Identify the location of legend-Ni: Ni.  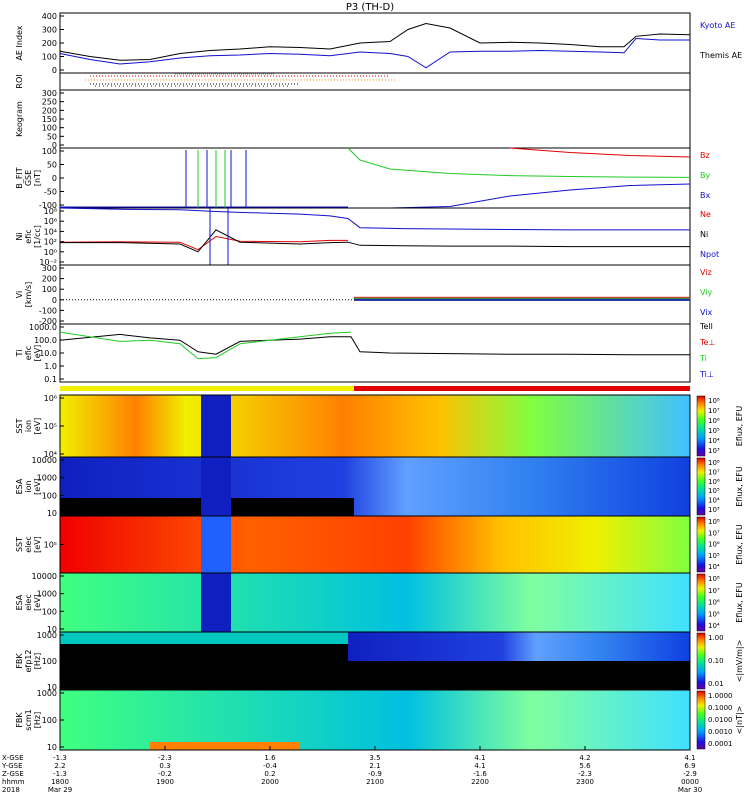
(704, 234).